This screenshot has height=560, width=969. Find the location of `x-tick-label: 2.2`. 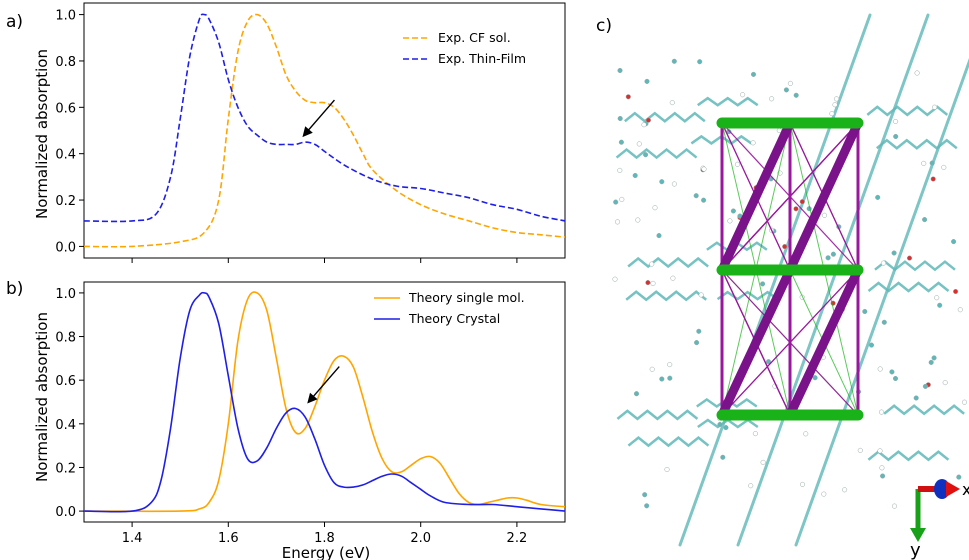

x-tick-label: 2.2 is located at coordinates (517, 538).